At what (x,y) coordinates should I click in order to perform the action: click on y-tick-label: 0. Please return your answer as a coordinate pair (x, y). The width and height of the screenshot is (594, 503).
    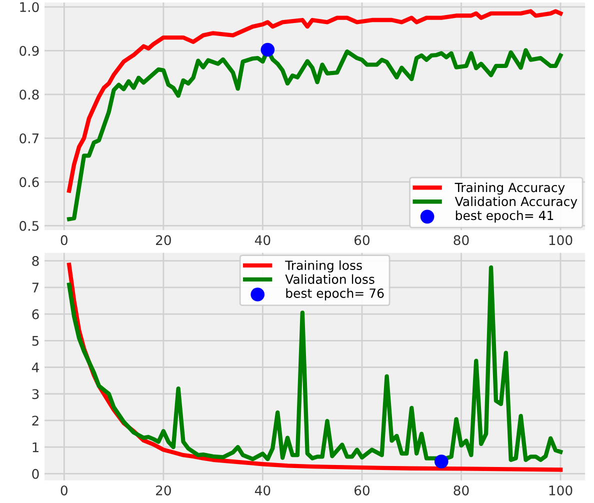
    Looking at the image, I should click on (35, 473).